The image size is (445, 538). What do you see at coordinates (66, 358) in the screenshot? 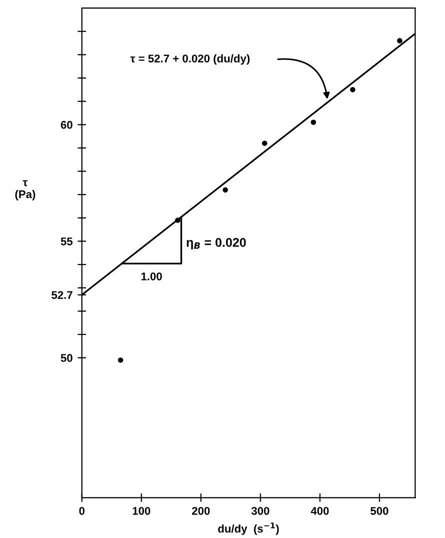
I see `y-tick-label: 50` at bounding box center [66, 358].